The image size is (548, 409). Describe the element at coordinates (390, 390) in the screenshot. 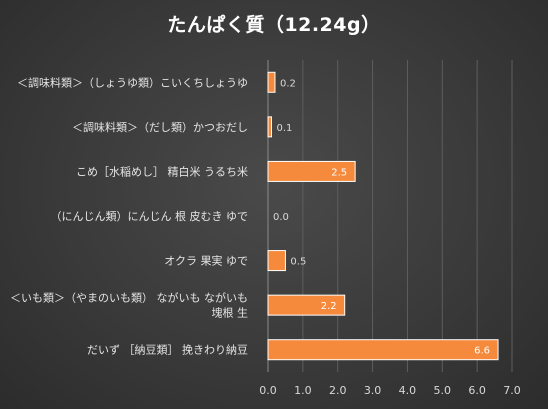

I see `x-axis-ticks: 0.0 1.0 2.0 3.0 4.0 5.0 6.0 7.0` at that location.